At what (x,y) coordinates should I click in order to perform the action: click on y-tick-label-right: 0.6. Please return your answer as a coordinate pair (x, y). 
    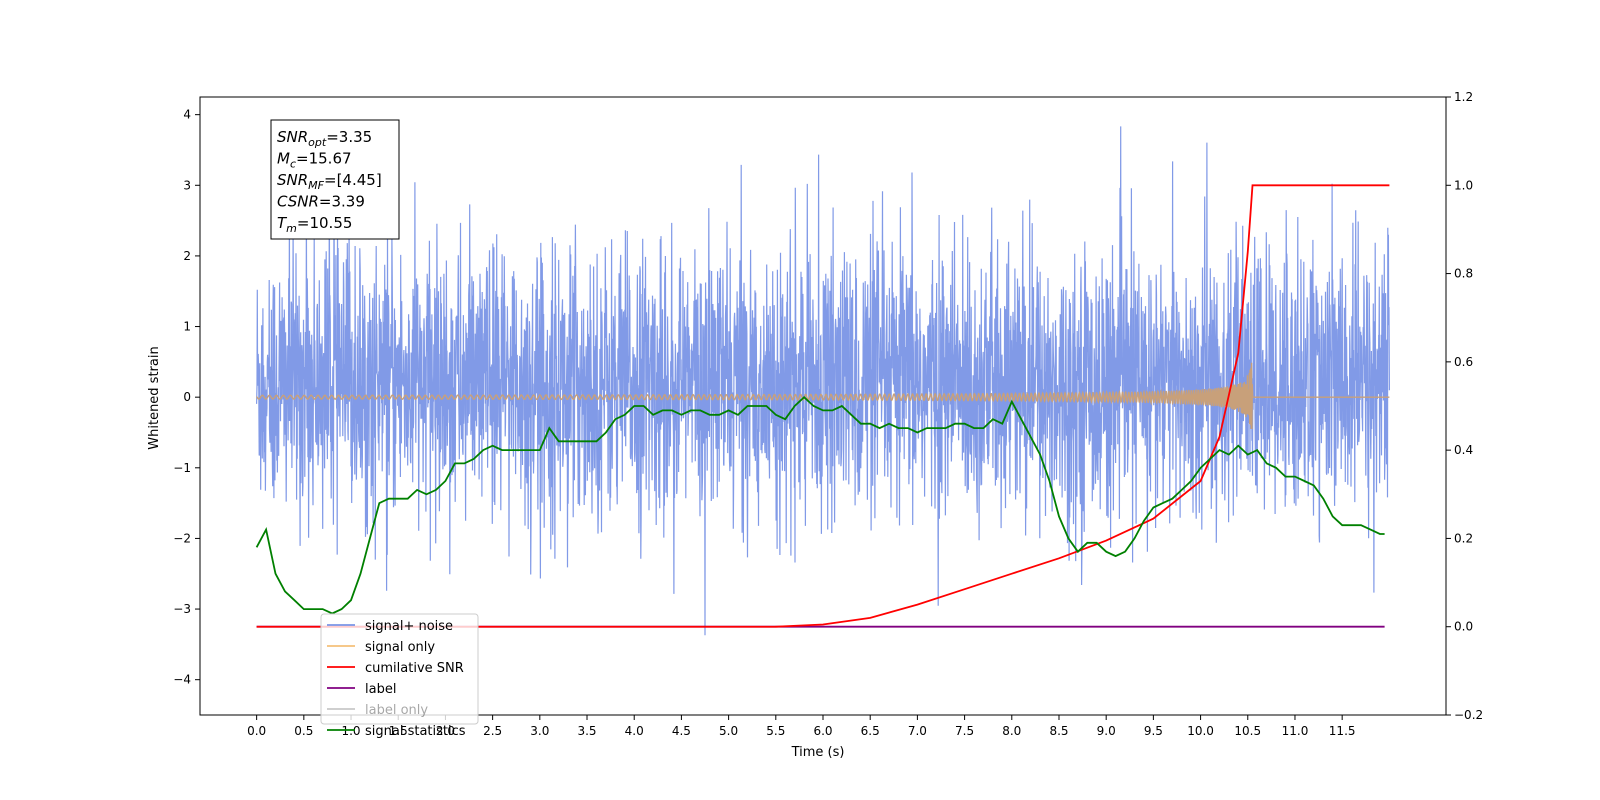
    Looking at the image, I should click on (1463, 362).